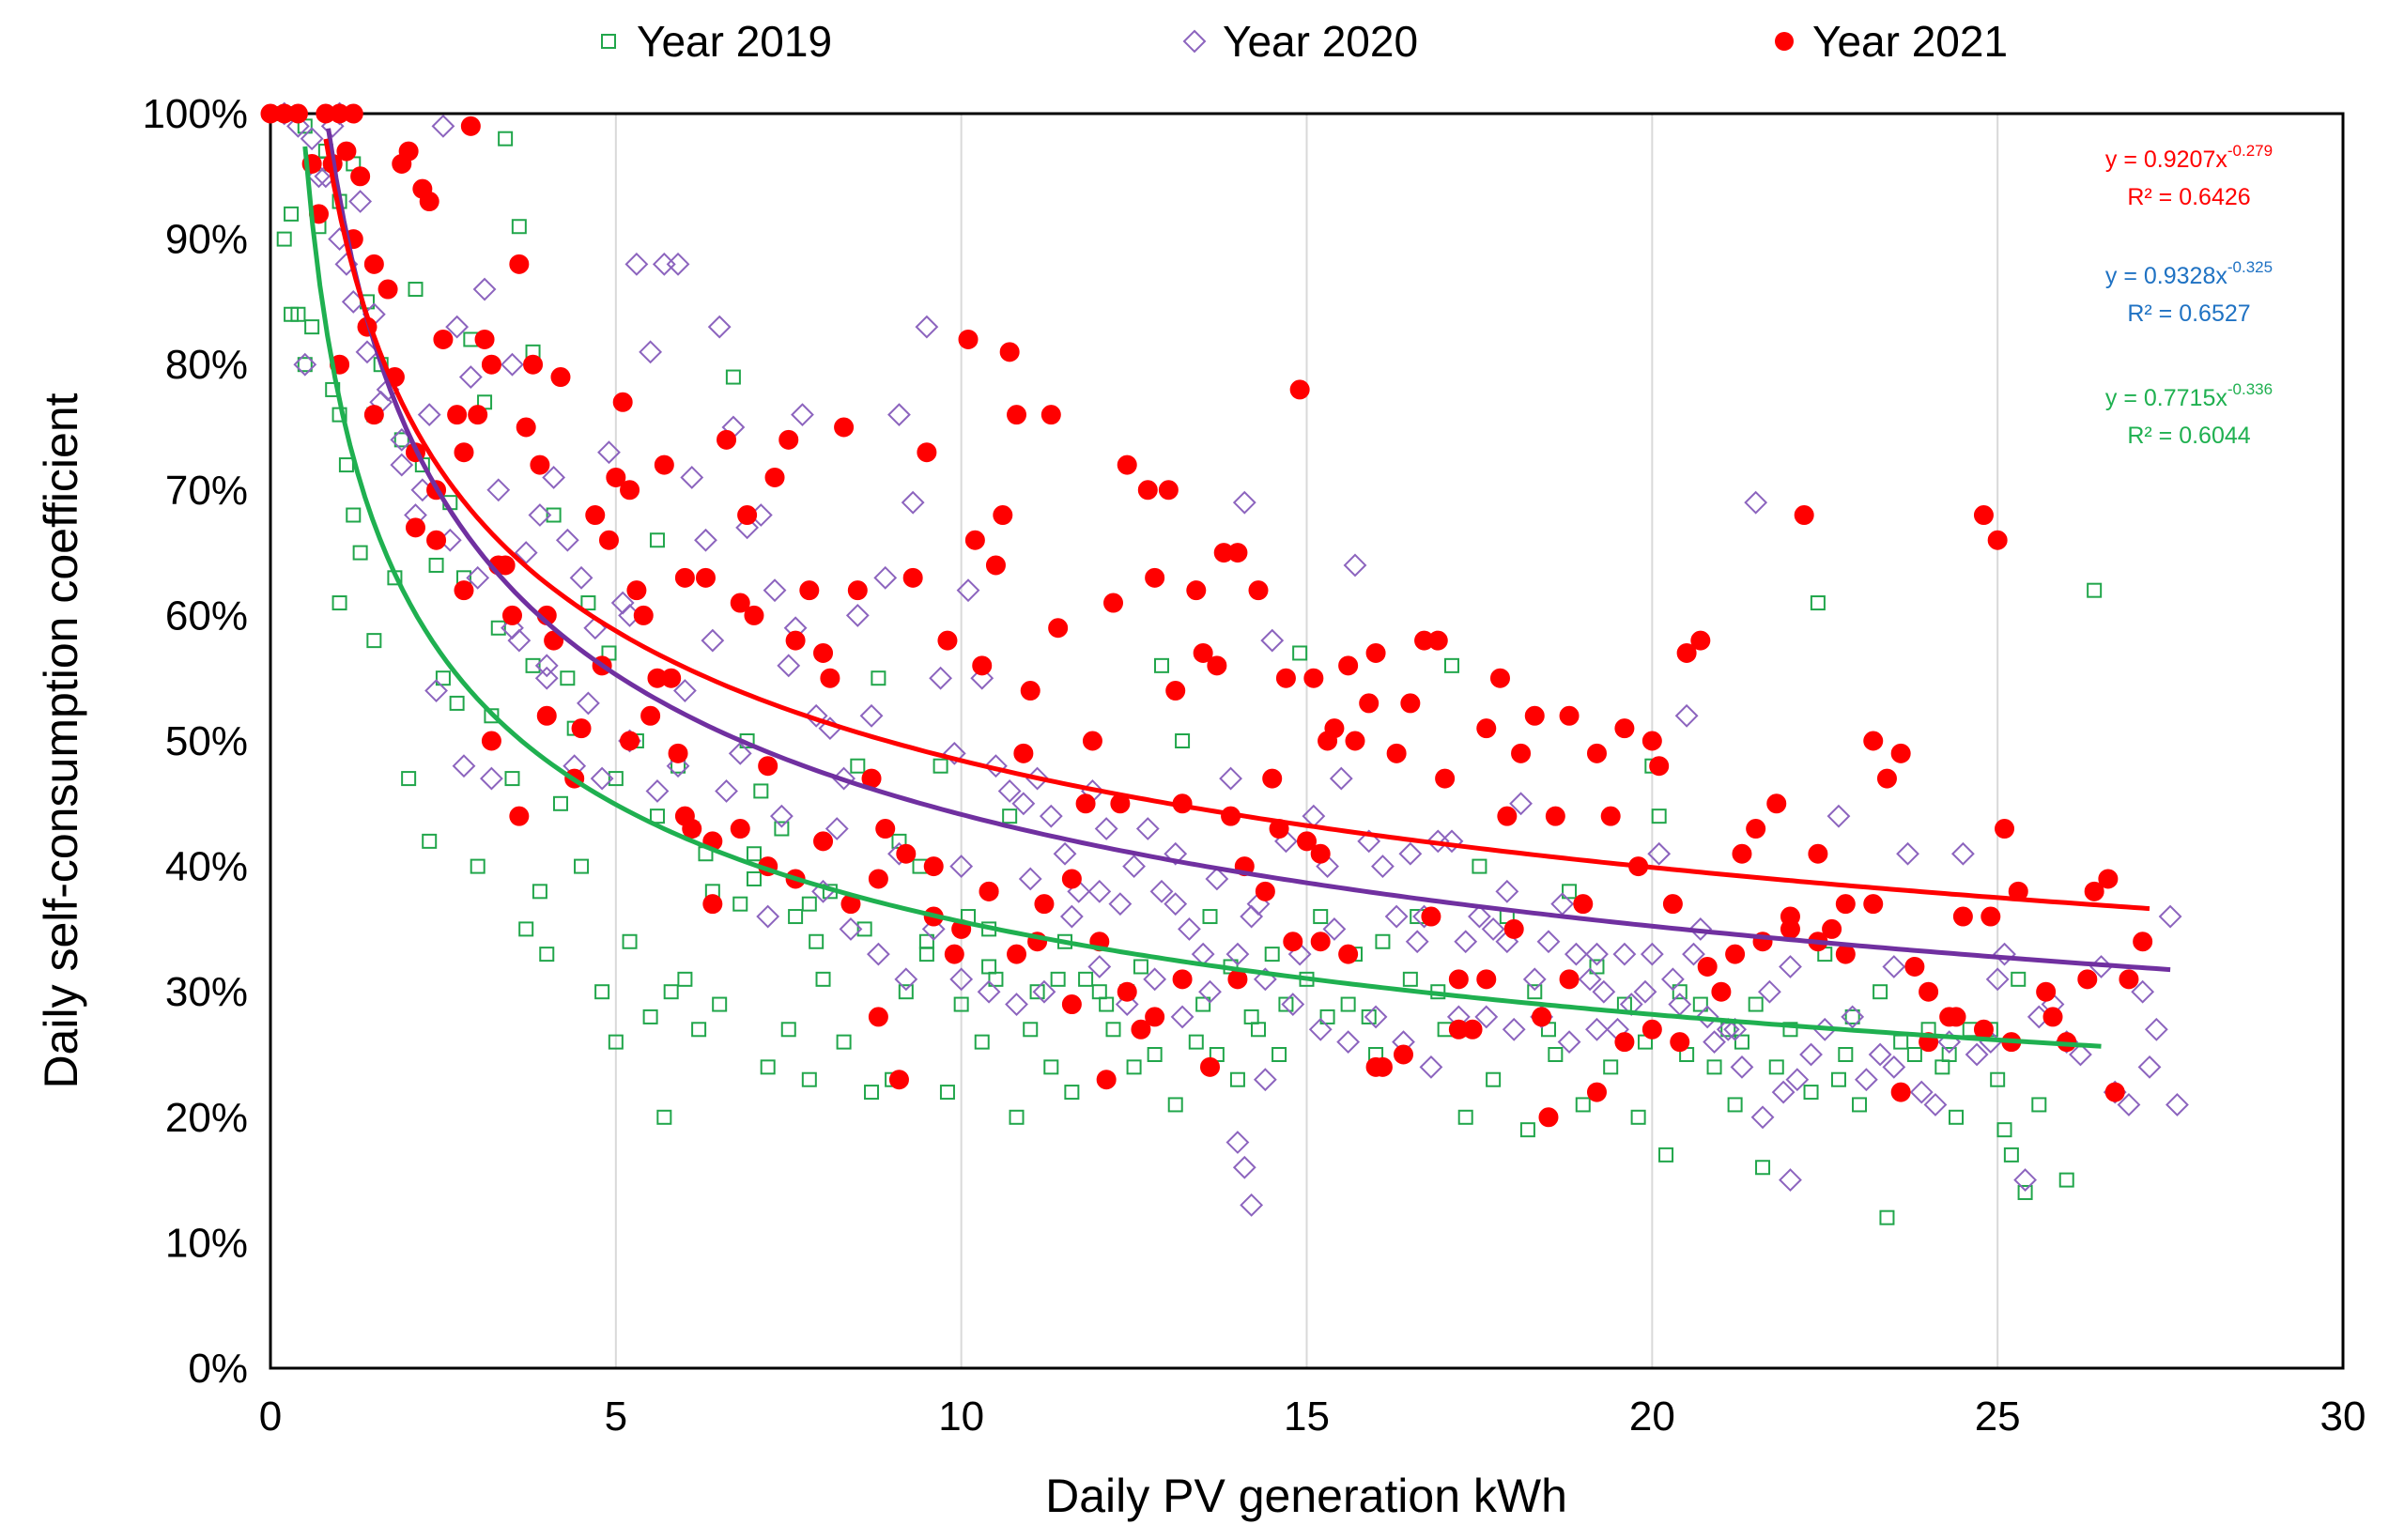 The width and height of the screenshot is (2389, 1540). I want to click on legend-item-2: Year 2020, so click(1300, 41).